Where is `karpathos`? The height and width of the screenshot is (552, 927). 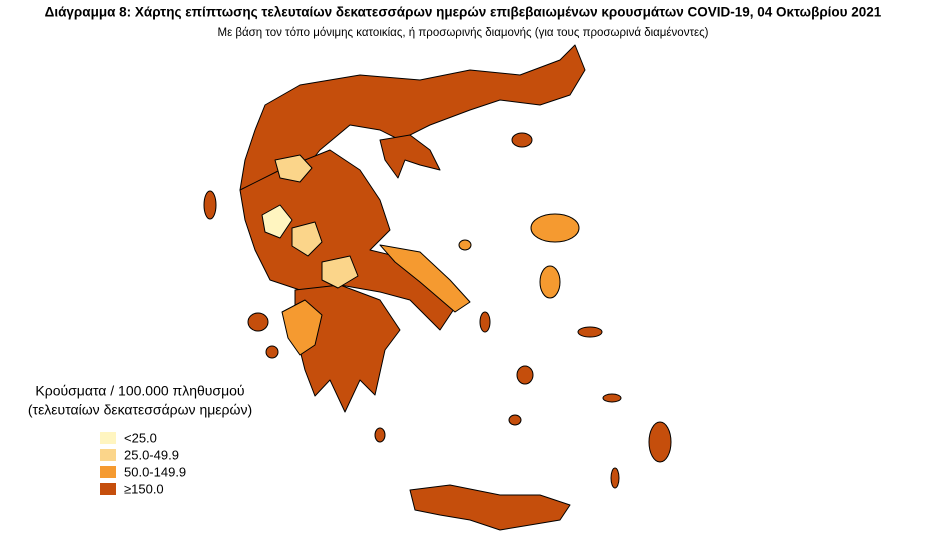
karpathos is located at coordinates (615, 478).